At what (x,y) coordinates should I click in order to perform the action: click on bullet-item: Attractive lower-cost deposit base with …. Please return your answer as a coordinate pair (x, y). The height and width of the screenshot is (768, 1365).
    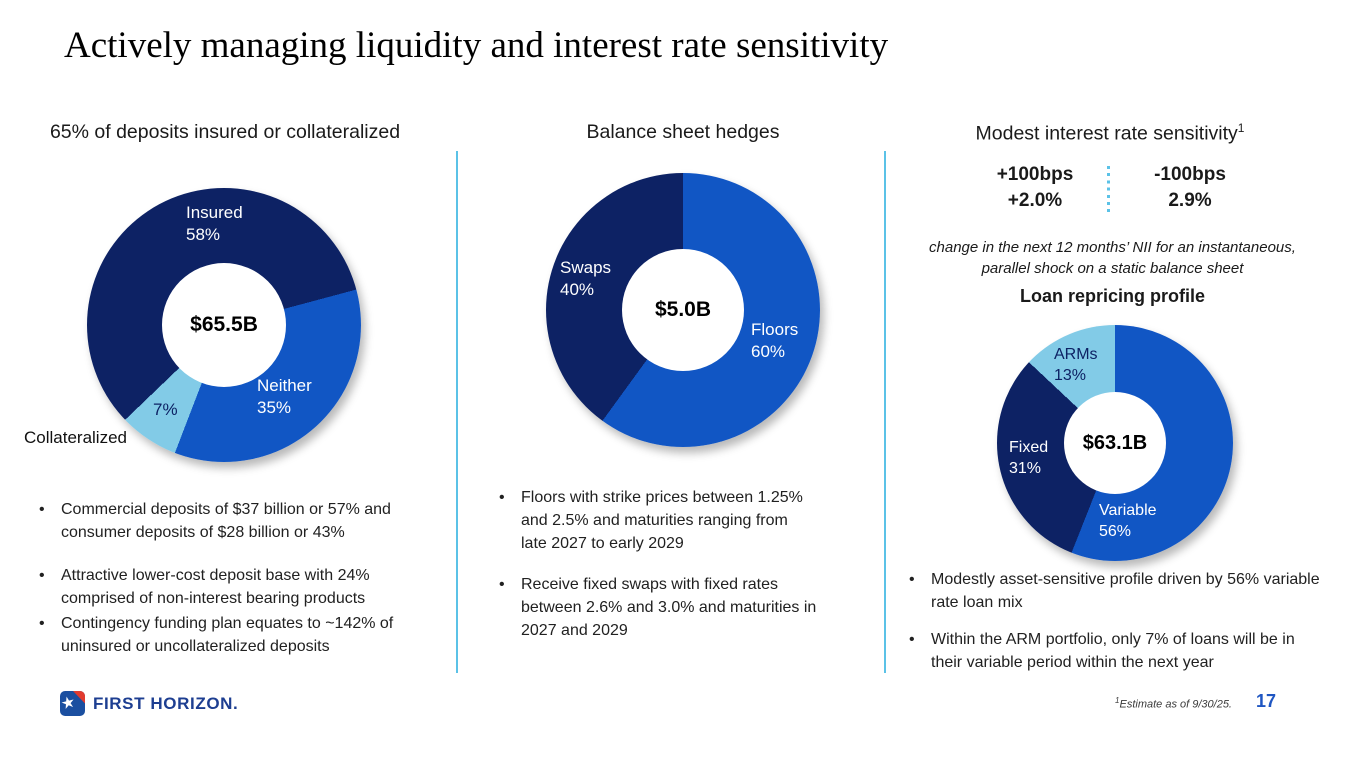
    Looking at the image, I should click on (236, 587).